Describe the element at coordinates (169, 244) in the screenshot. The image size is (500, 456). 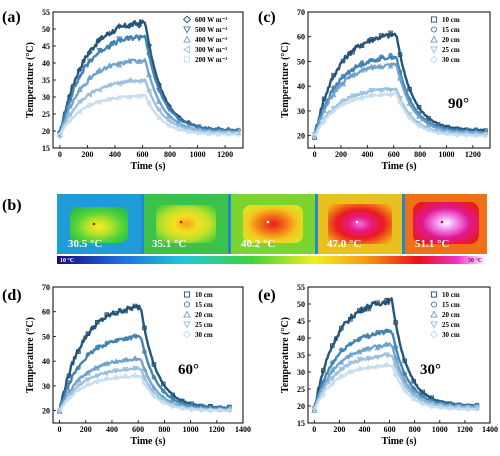
I see `thermal-temp-label-2: 35.1 °C` at that location.